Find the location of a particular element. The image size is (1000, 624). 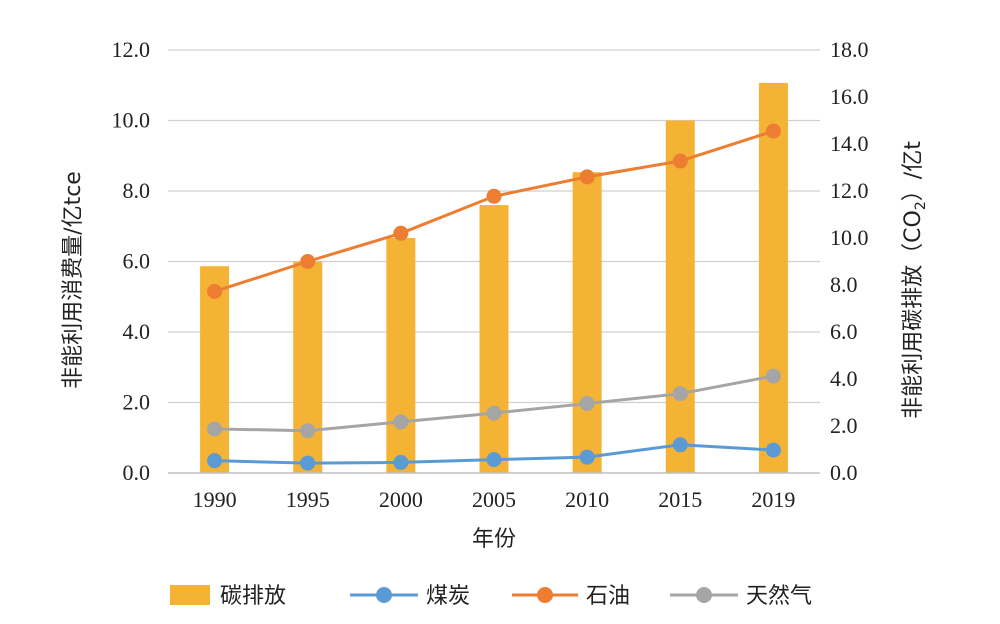

left-y-axis-ticks: 0.0 2.0 4.0 6.0 8.0 10.0 12.0 is located at coordinates (131, 261).